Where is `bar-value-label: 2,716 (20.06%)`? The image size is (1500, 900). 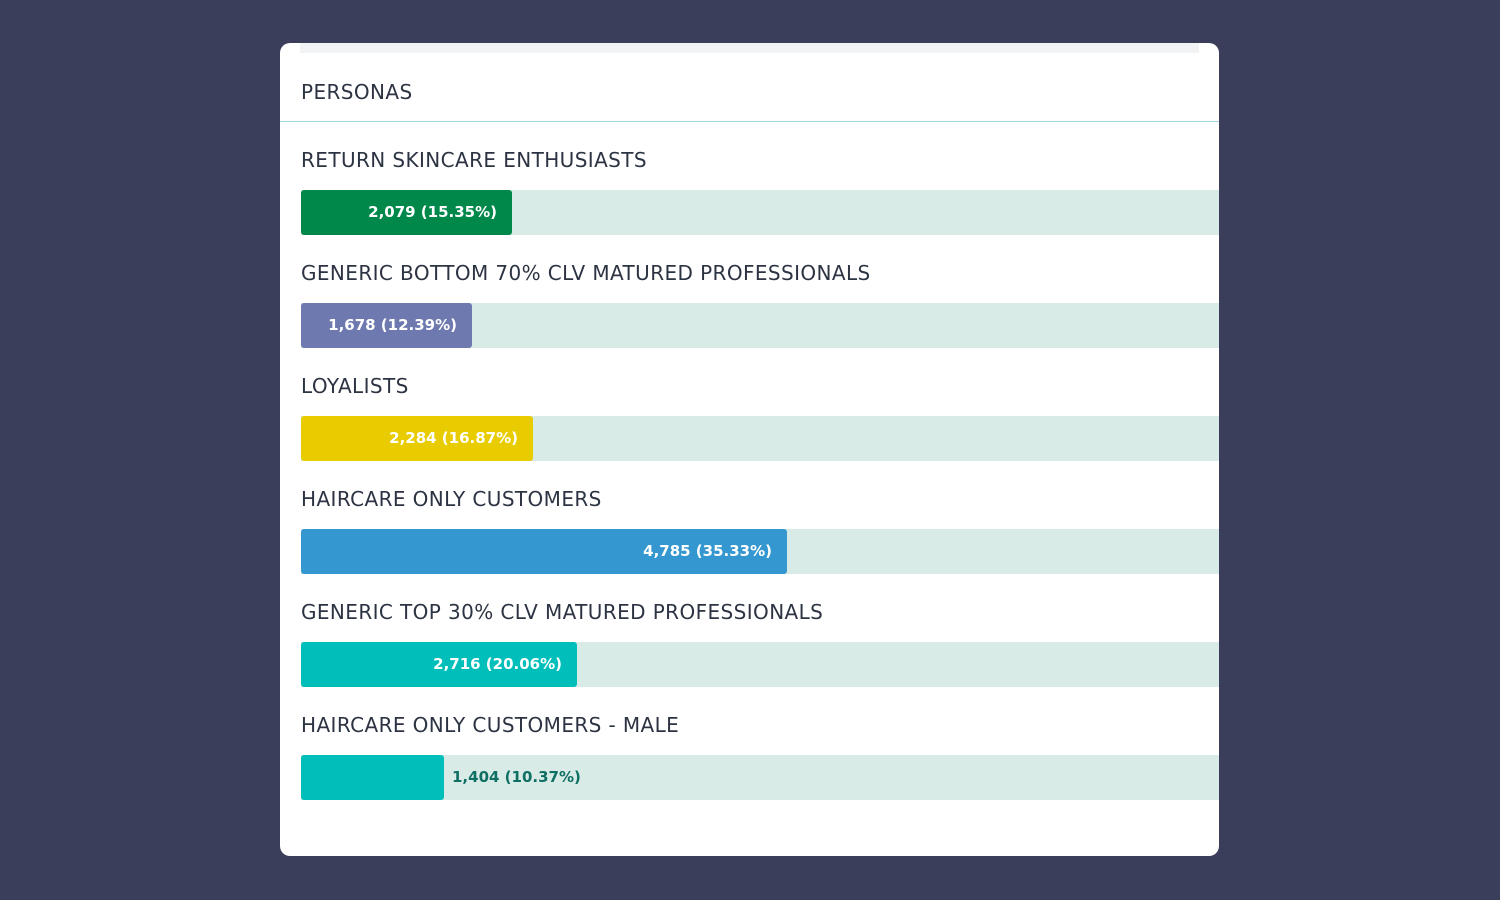 bar-value-label: 2,716 (20.06%) is located at coordinates (497, 664).